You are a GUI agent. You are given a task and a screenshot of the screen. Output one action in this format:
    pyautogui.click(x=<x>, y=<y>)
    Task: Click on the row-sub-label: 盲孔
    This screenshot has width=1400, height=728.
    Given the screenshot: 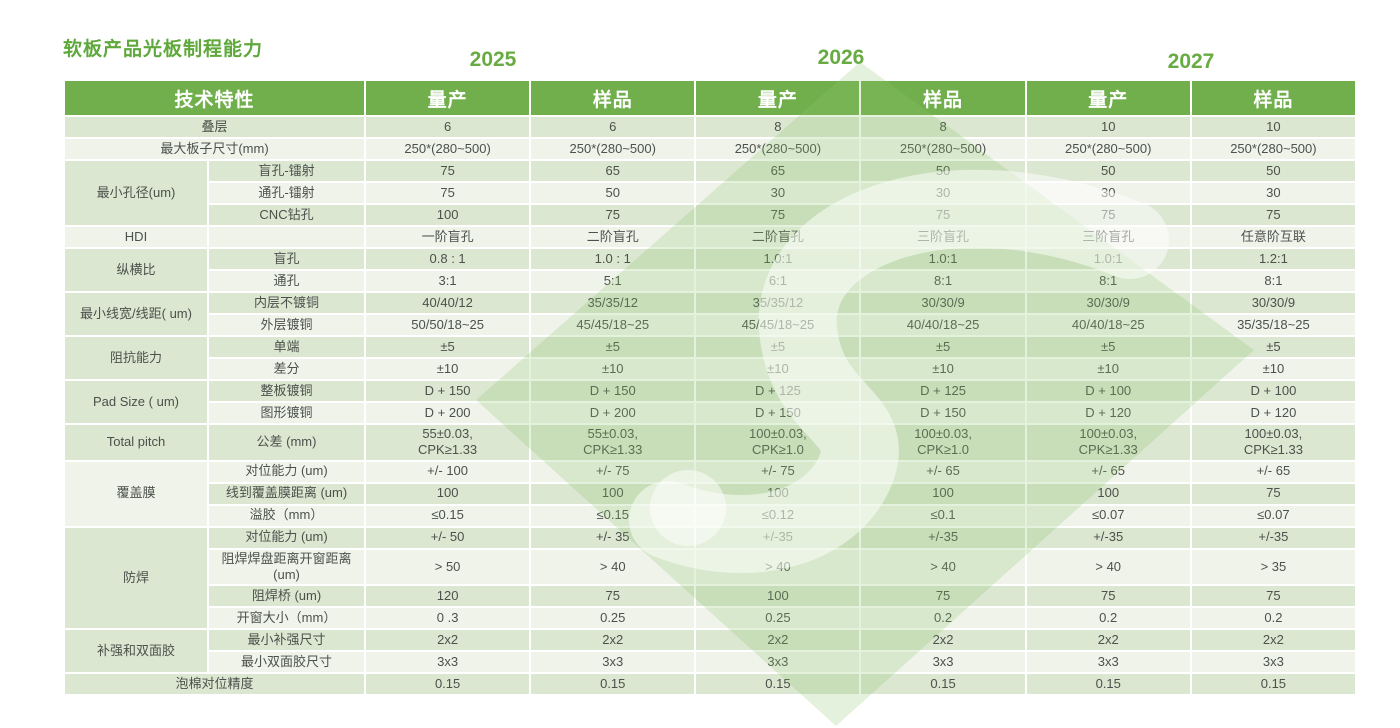 What is the action you would take?
    pyautogui.click(x=287, y=259)
    